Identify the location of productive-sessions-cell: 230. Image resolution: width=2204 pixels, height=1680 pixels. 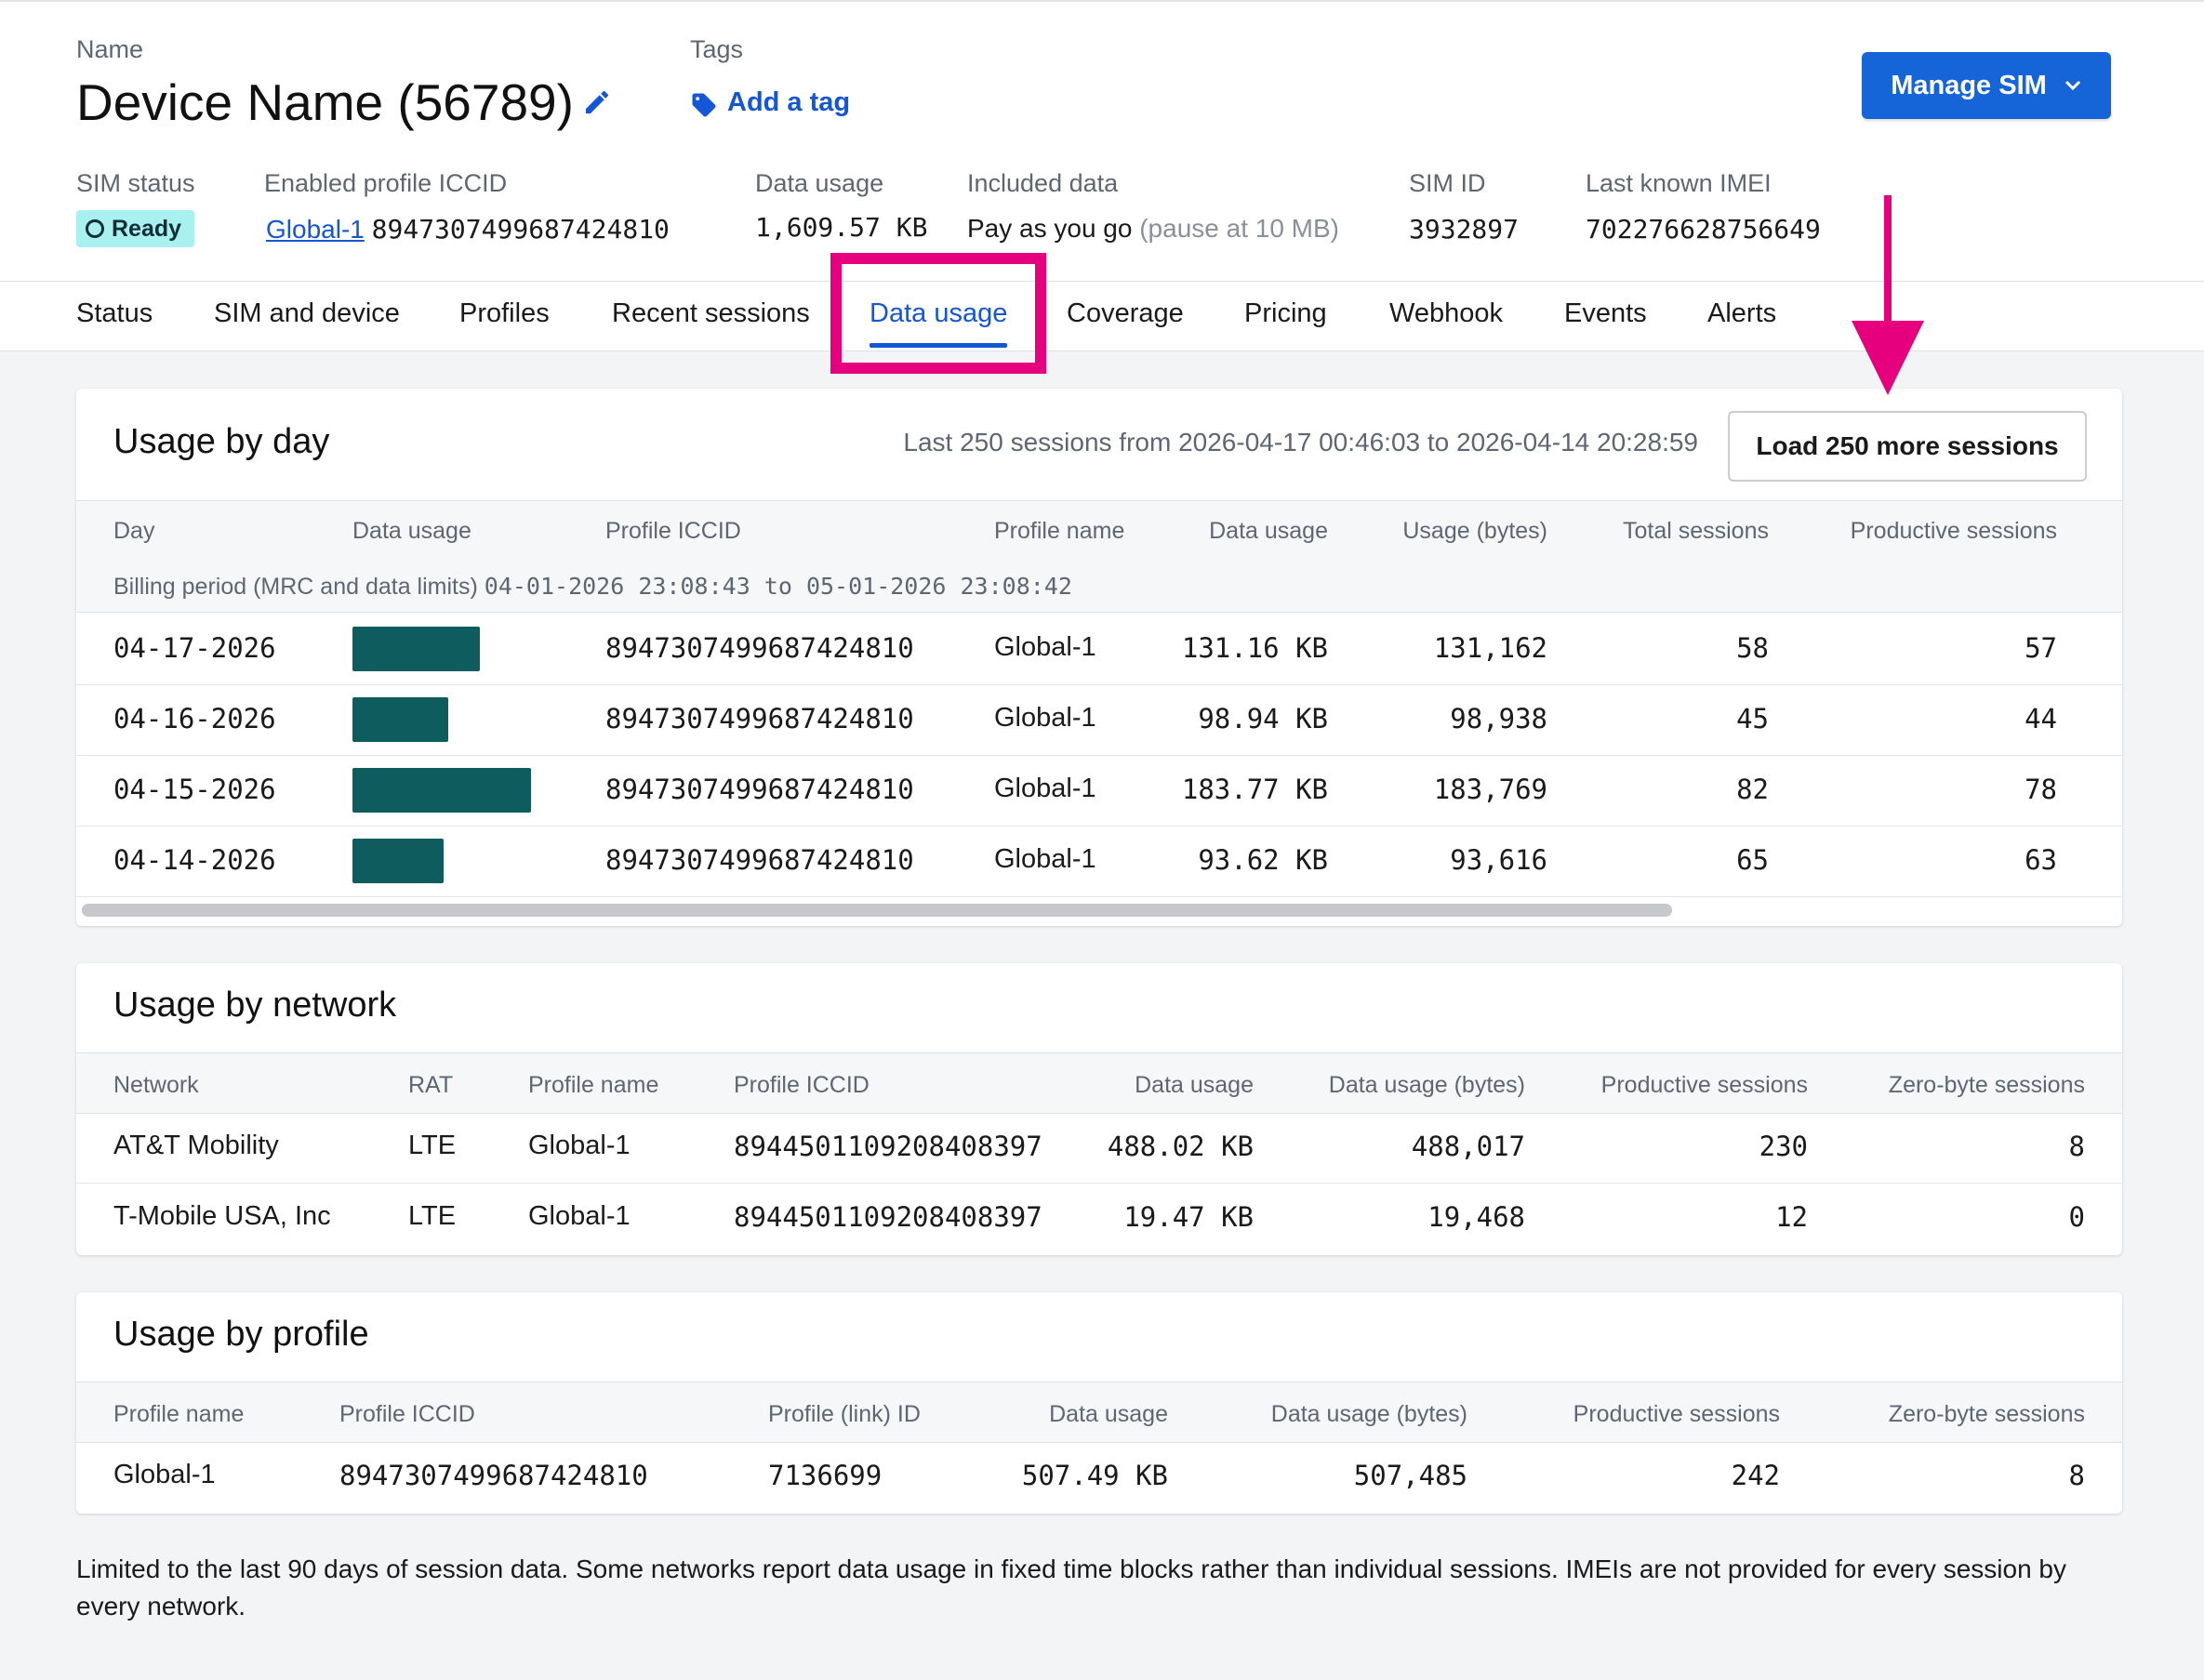
(1783, 1146).